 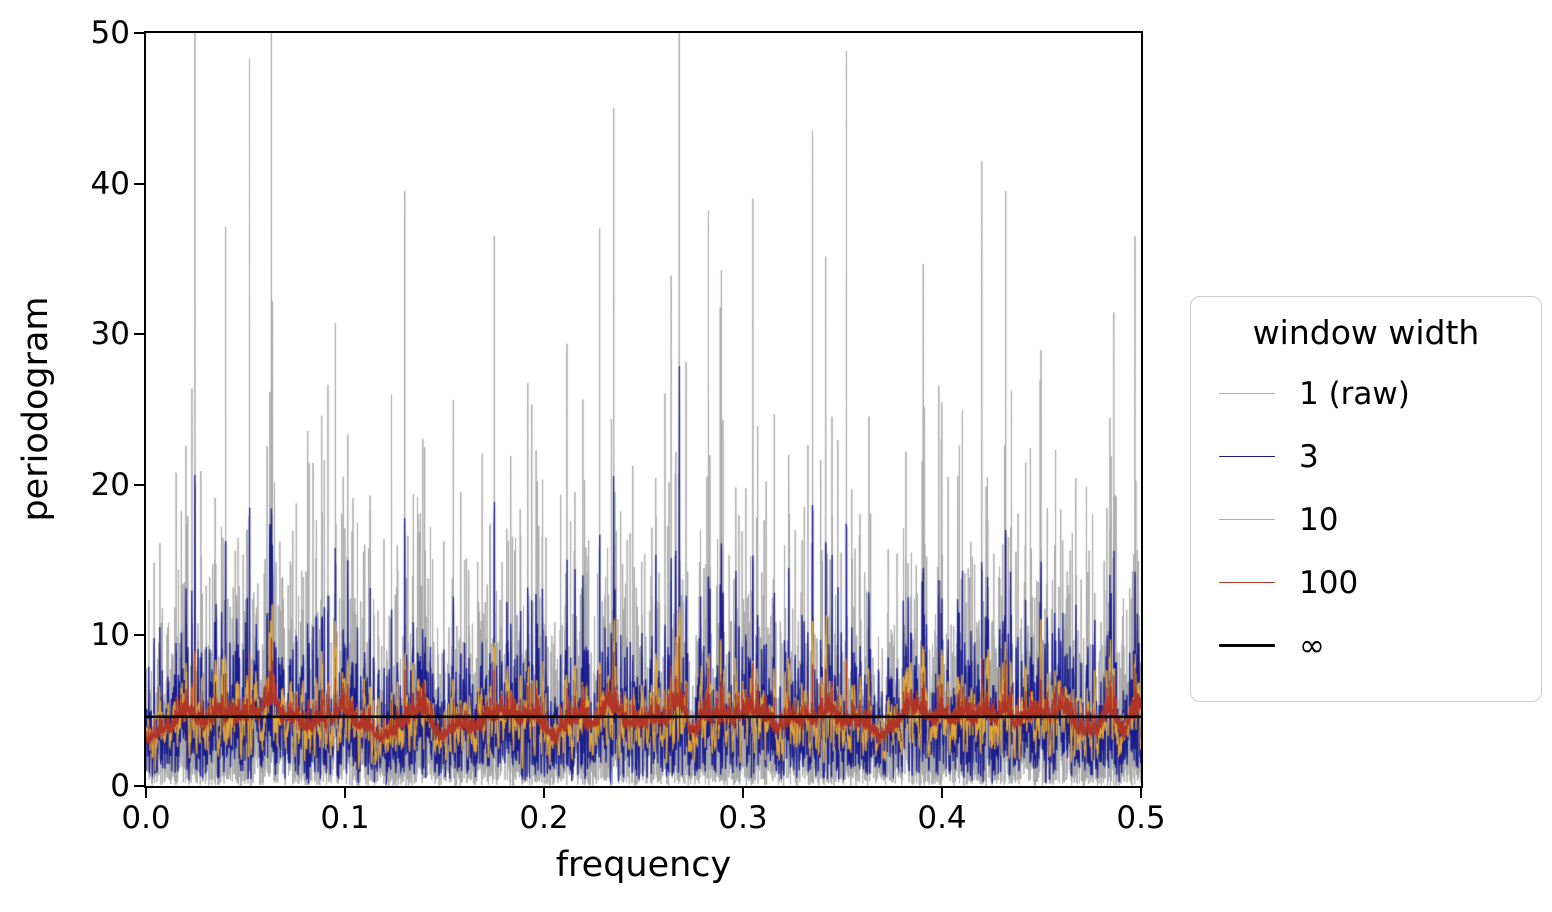 What do you see at coordinates (110, 183) in the screenshot?
I see `y-tick-label: 40` at bounding box center [110, 183].